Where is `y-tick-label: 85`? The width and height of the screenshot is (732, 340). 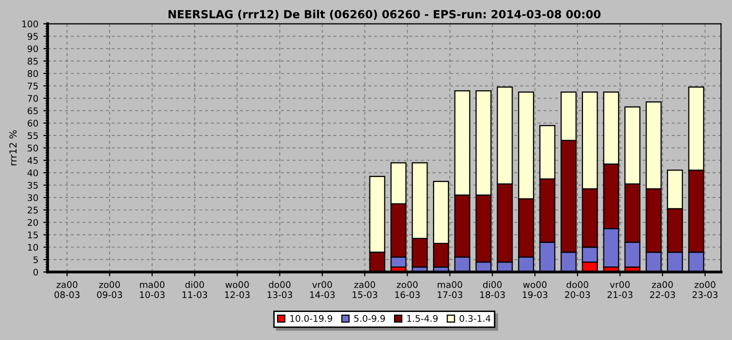 y-tick-label: 85 is located at coordinates (33, 61).